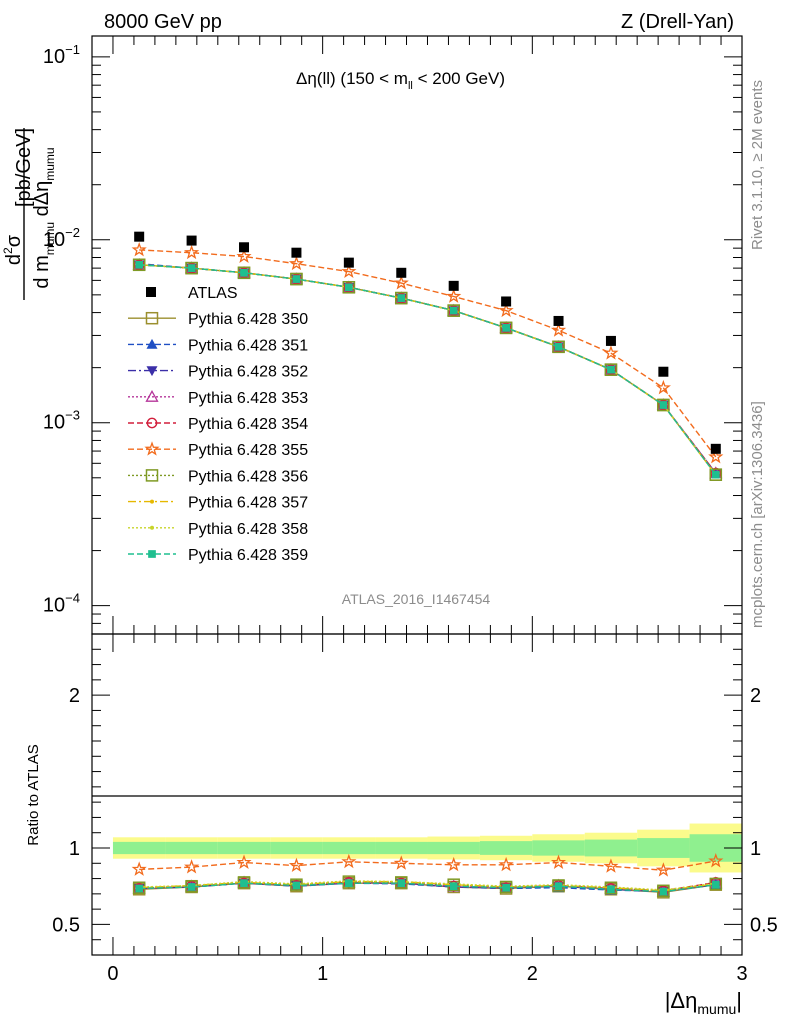 This screenshot has width=786, height=1024. Describe the element at coordinates (427, 876) in the screenshot. I see `ratio-plot-series` at that location.